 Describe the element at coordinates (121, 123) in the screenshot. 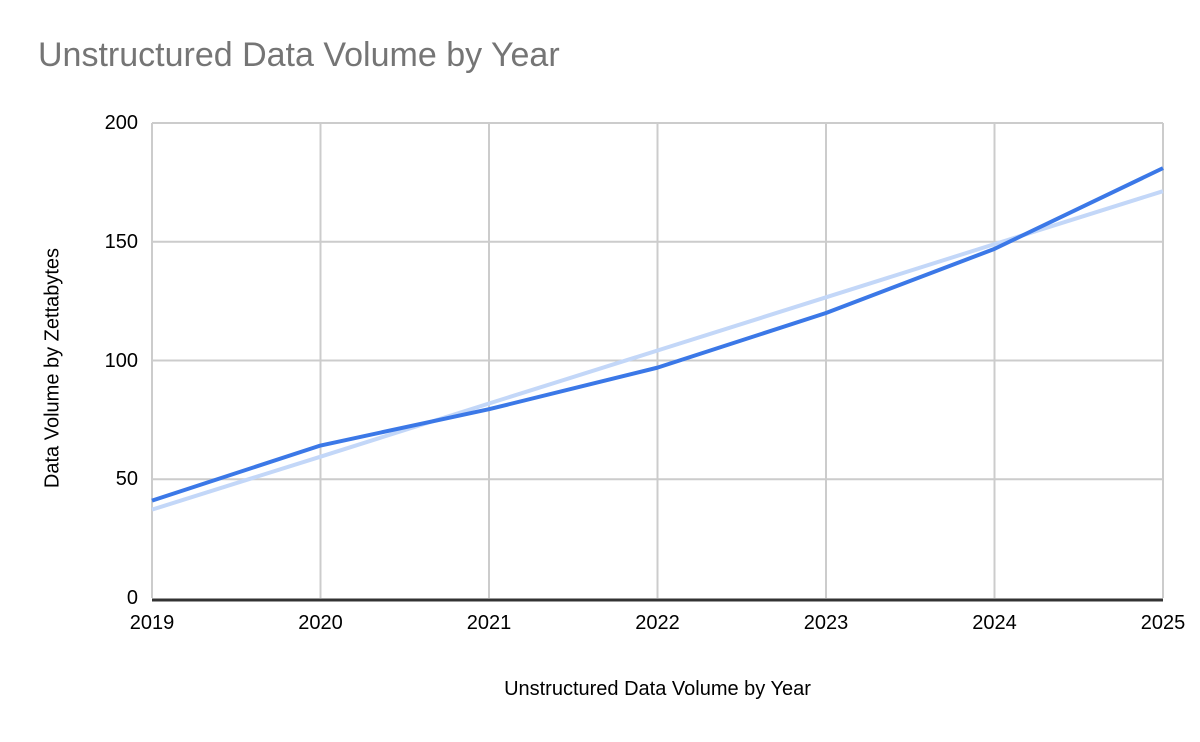

I see `y-tick-label: 200` at that location.